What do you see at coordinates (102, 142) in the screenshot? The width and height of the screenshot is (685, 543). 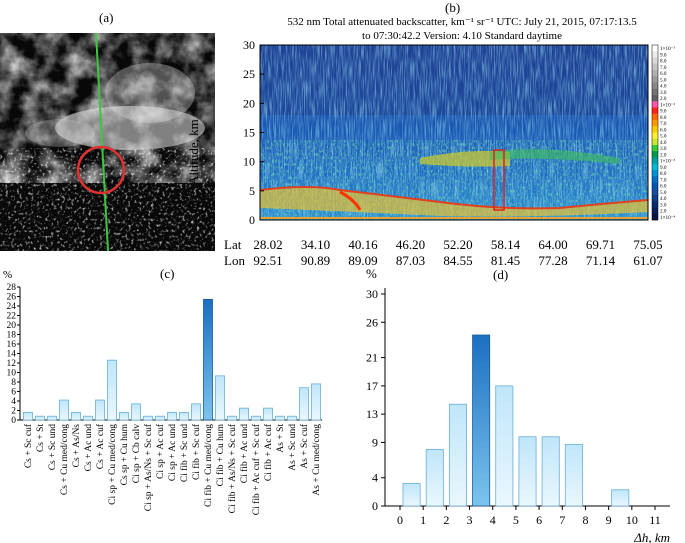 I see `satellite-track-line` at bounding box center [102, 142].